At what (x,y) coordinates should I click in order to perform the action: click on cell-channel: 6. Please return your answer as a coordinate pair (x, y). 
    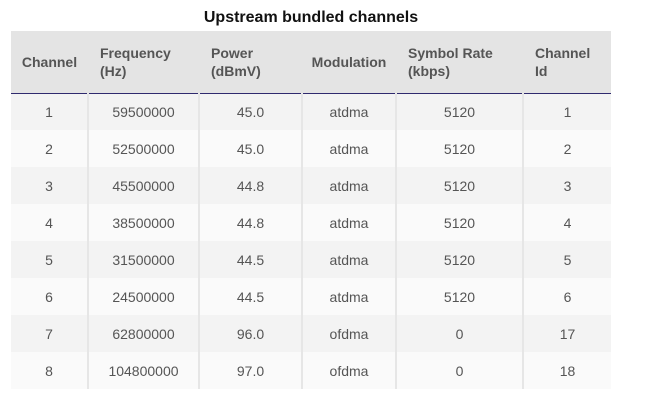
    Looking at the image, I should click on (49, 296).